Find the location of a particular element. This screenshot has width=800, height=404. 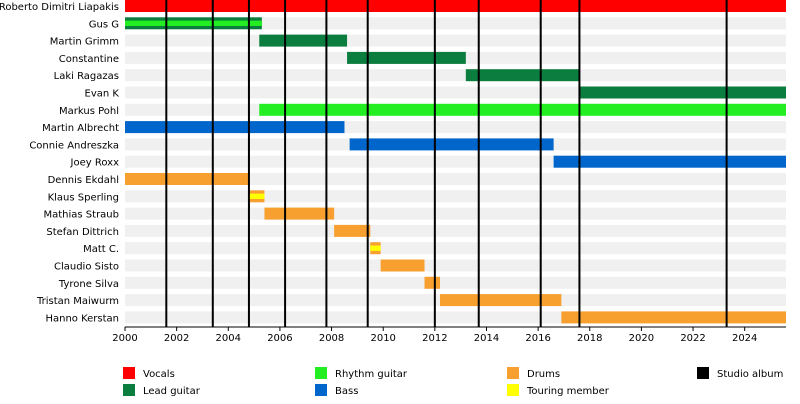

legend-label: Vocals is located at coordinates (159, 374).